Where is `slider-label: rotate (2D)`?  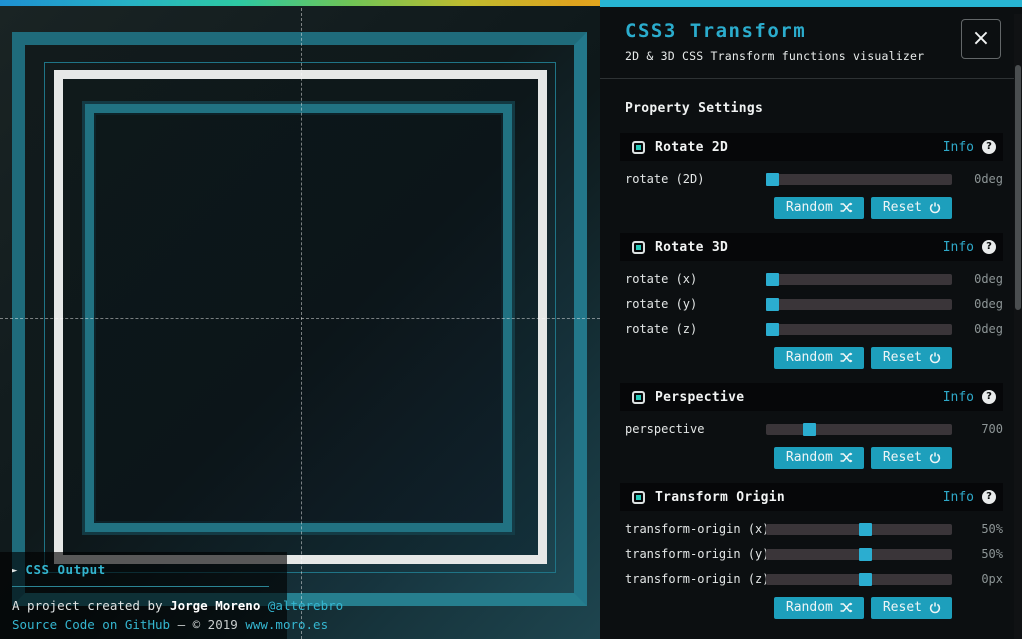 slider-label: rotate (2D) is located at coordinates (665, 179).